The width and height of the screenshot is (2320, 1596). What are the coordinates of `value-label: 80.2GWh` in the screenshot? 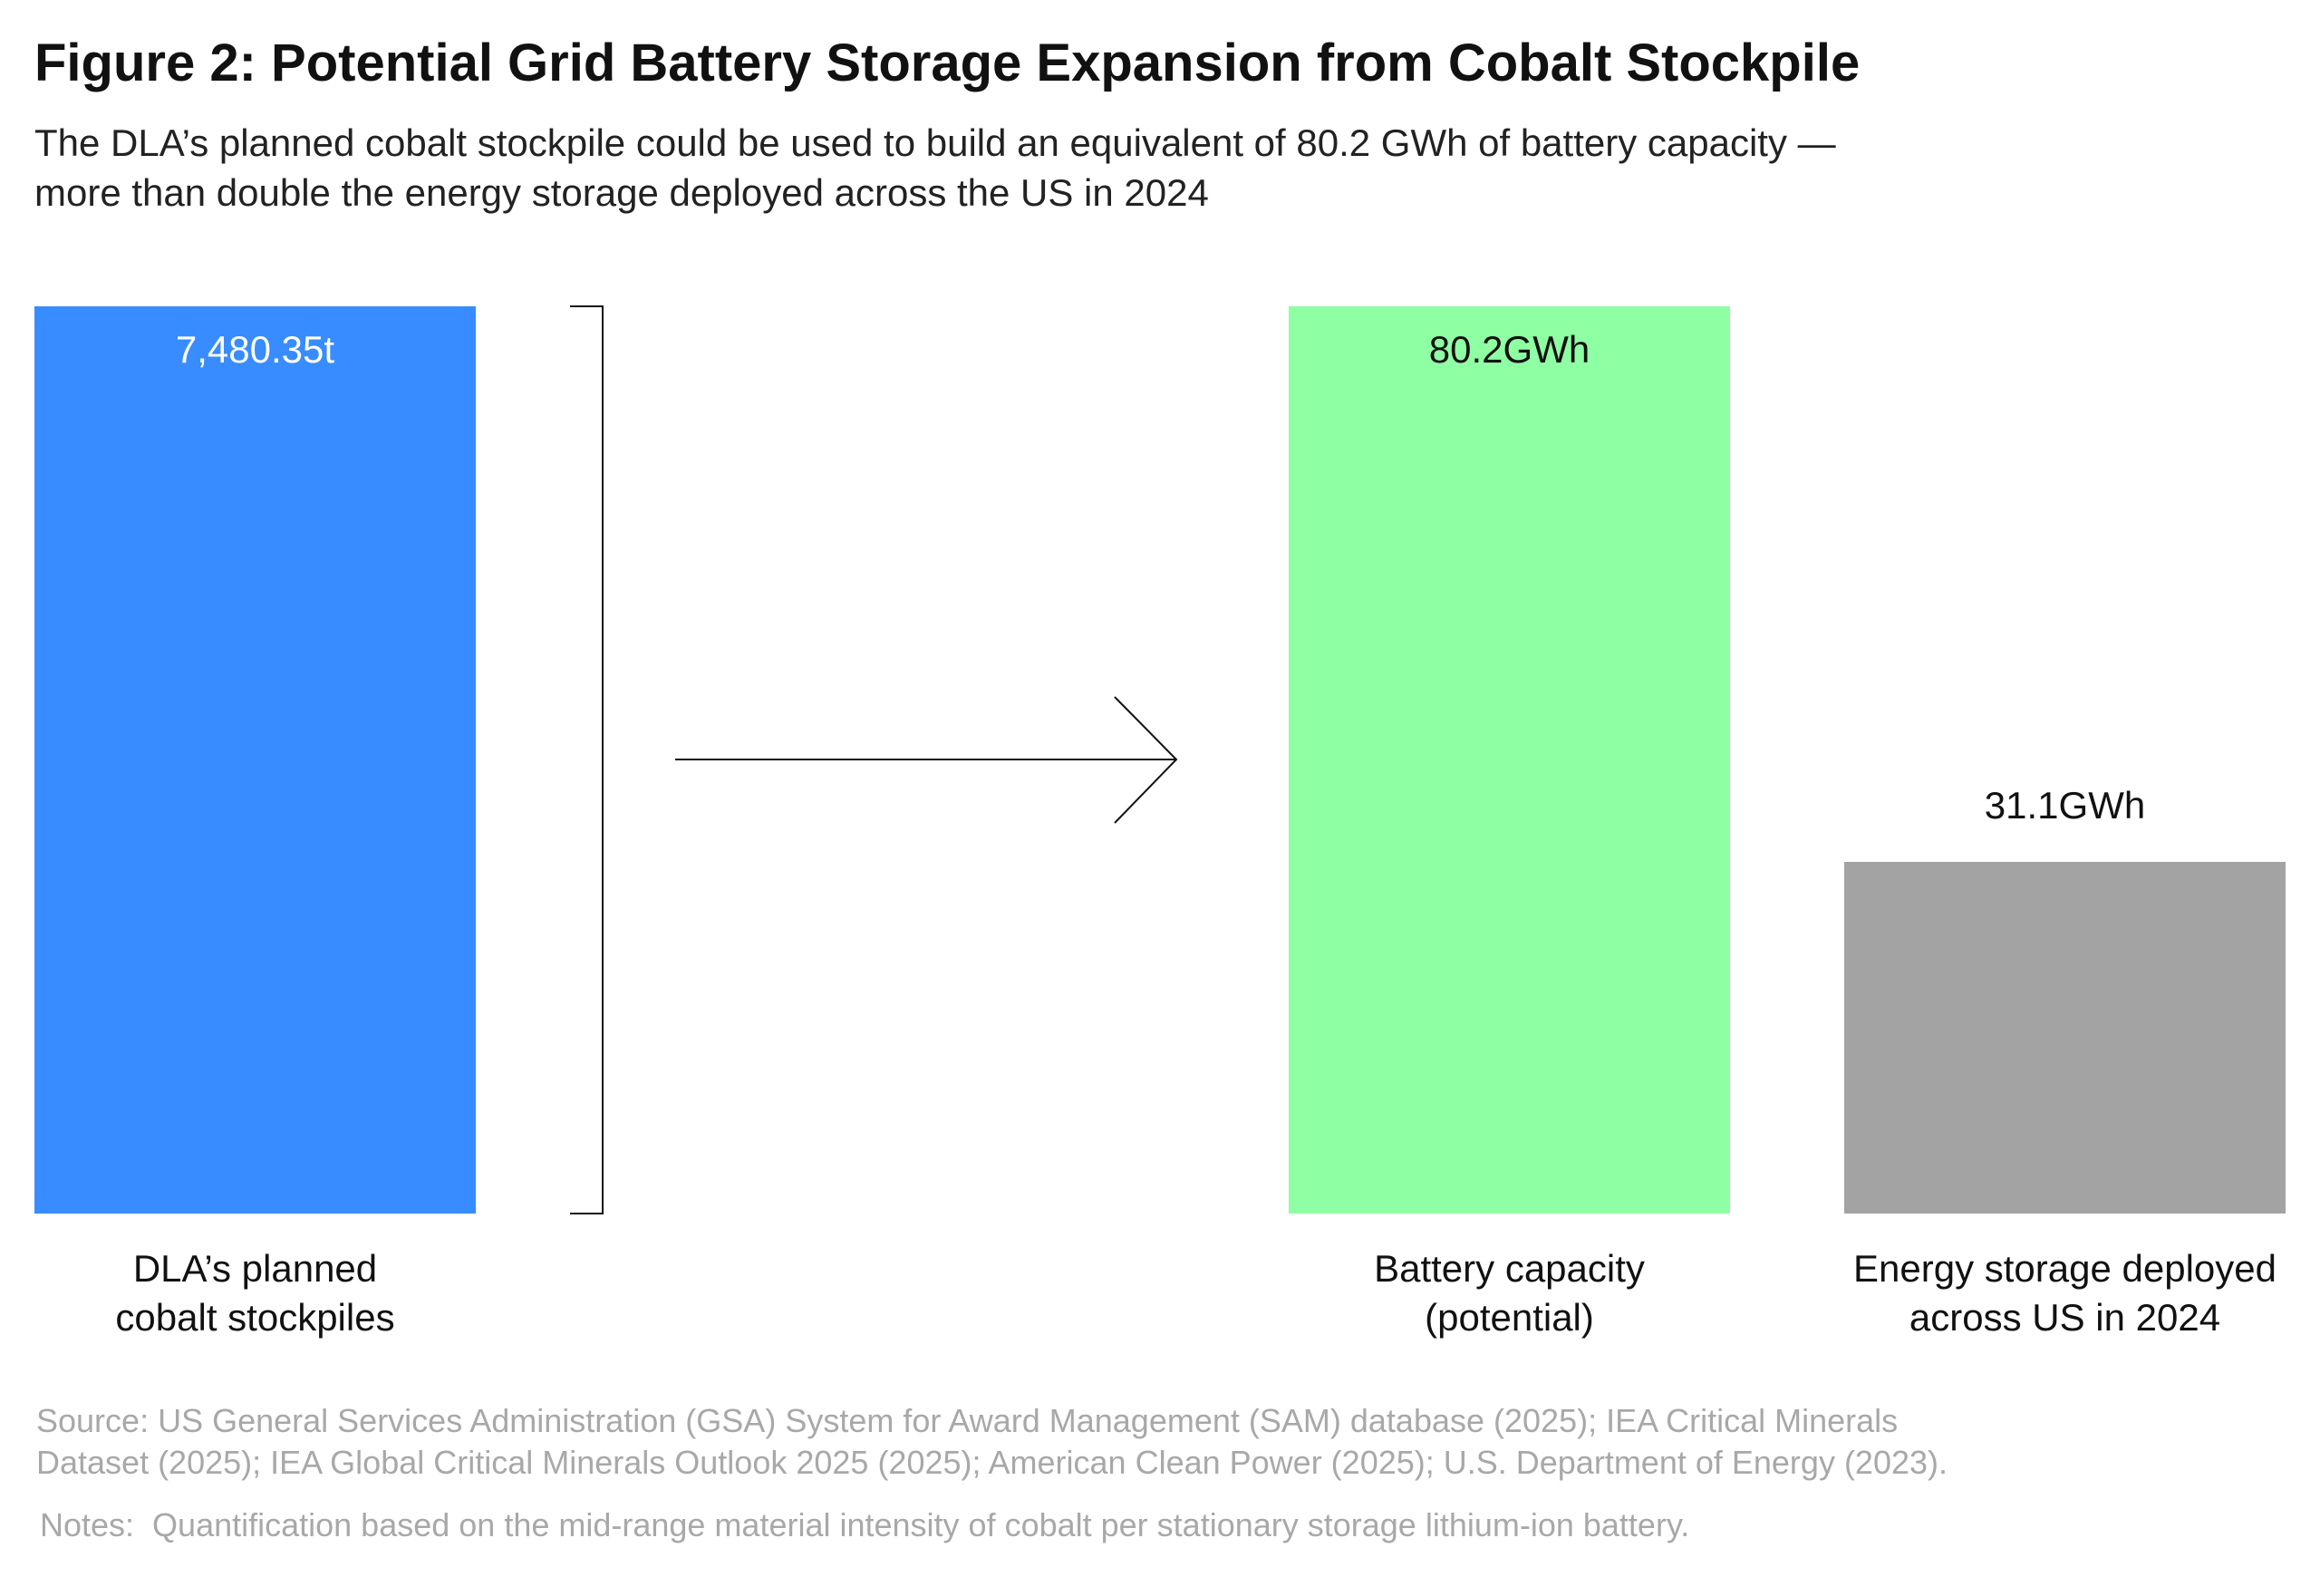 It's located at (1509, 349).